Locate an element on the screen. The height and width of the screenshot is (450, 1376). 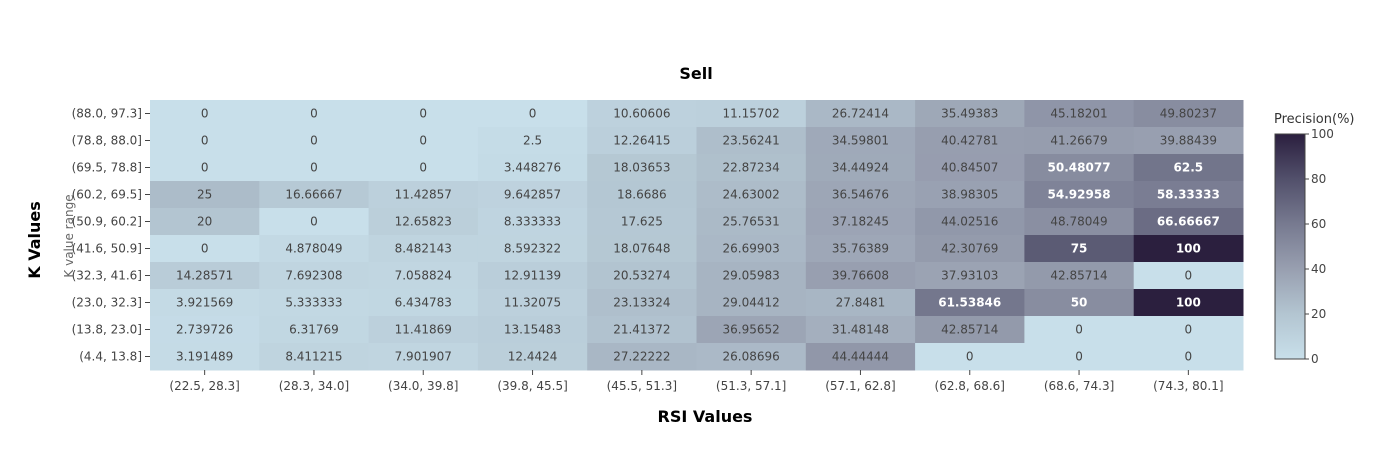
colorbar-gradient is located at coordinates (1290, 246).